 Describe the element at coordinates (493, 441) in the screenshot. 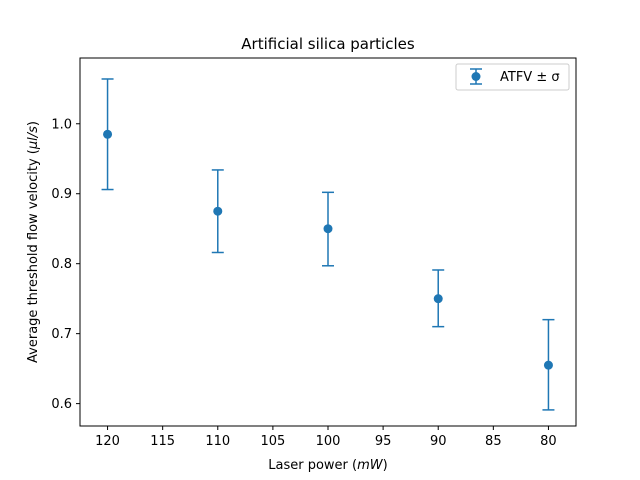

I see `x-tick-label: 85` at that location.